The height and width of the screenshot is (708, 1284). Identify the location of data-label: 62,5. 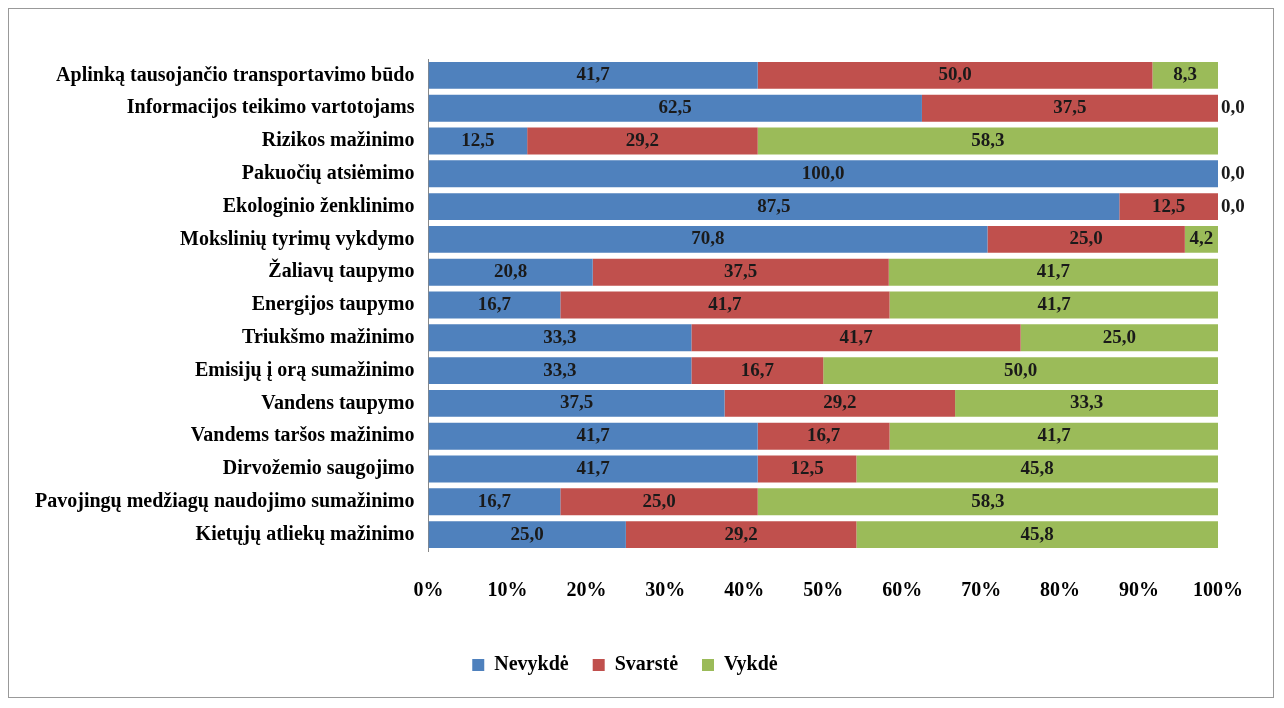
(675, 107).